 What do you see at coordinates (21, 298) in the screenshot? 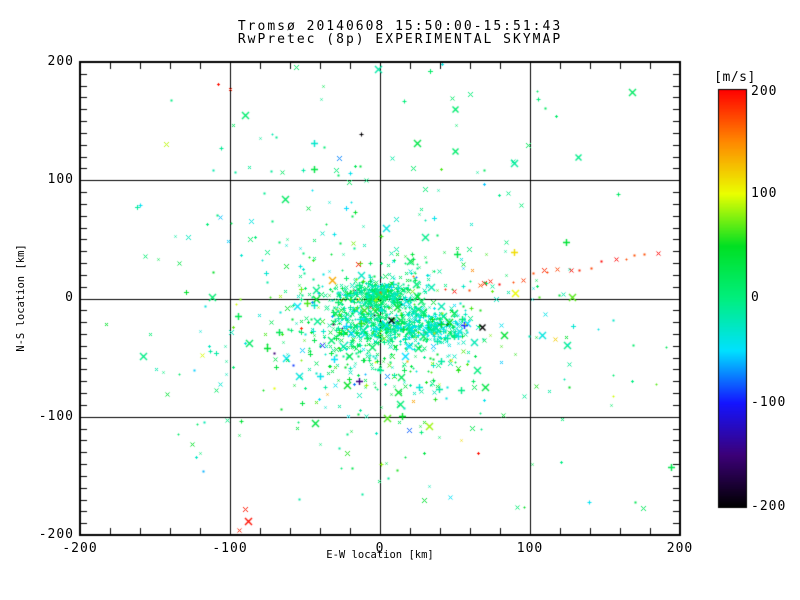
I see `y-axis-title: N-S location [km]` at bounding box center [21, 298].